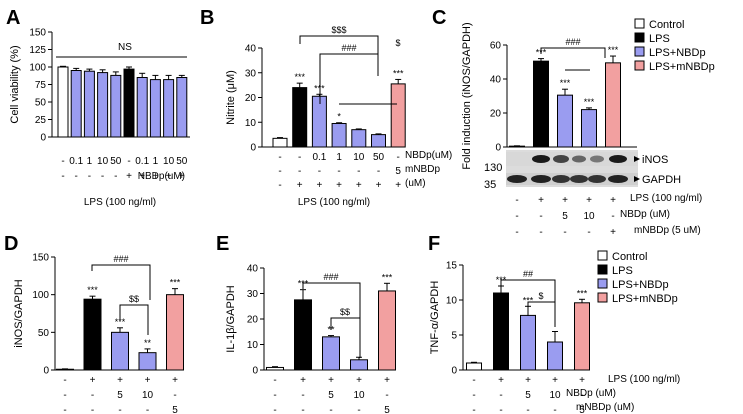 This screenshot has height=414, width=743. I want to click on c-y-axis-label: Fold induction (iNOS/GAPDH), so click(467, 95).